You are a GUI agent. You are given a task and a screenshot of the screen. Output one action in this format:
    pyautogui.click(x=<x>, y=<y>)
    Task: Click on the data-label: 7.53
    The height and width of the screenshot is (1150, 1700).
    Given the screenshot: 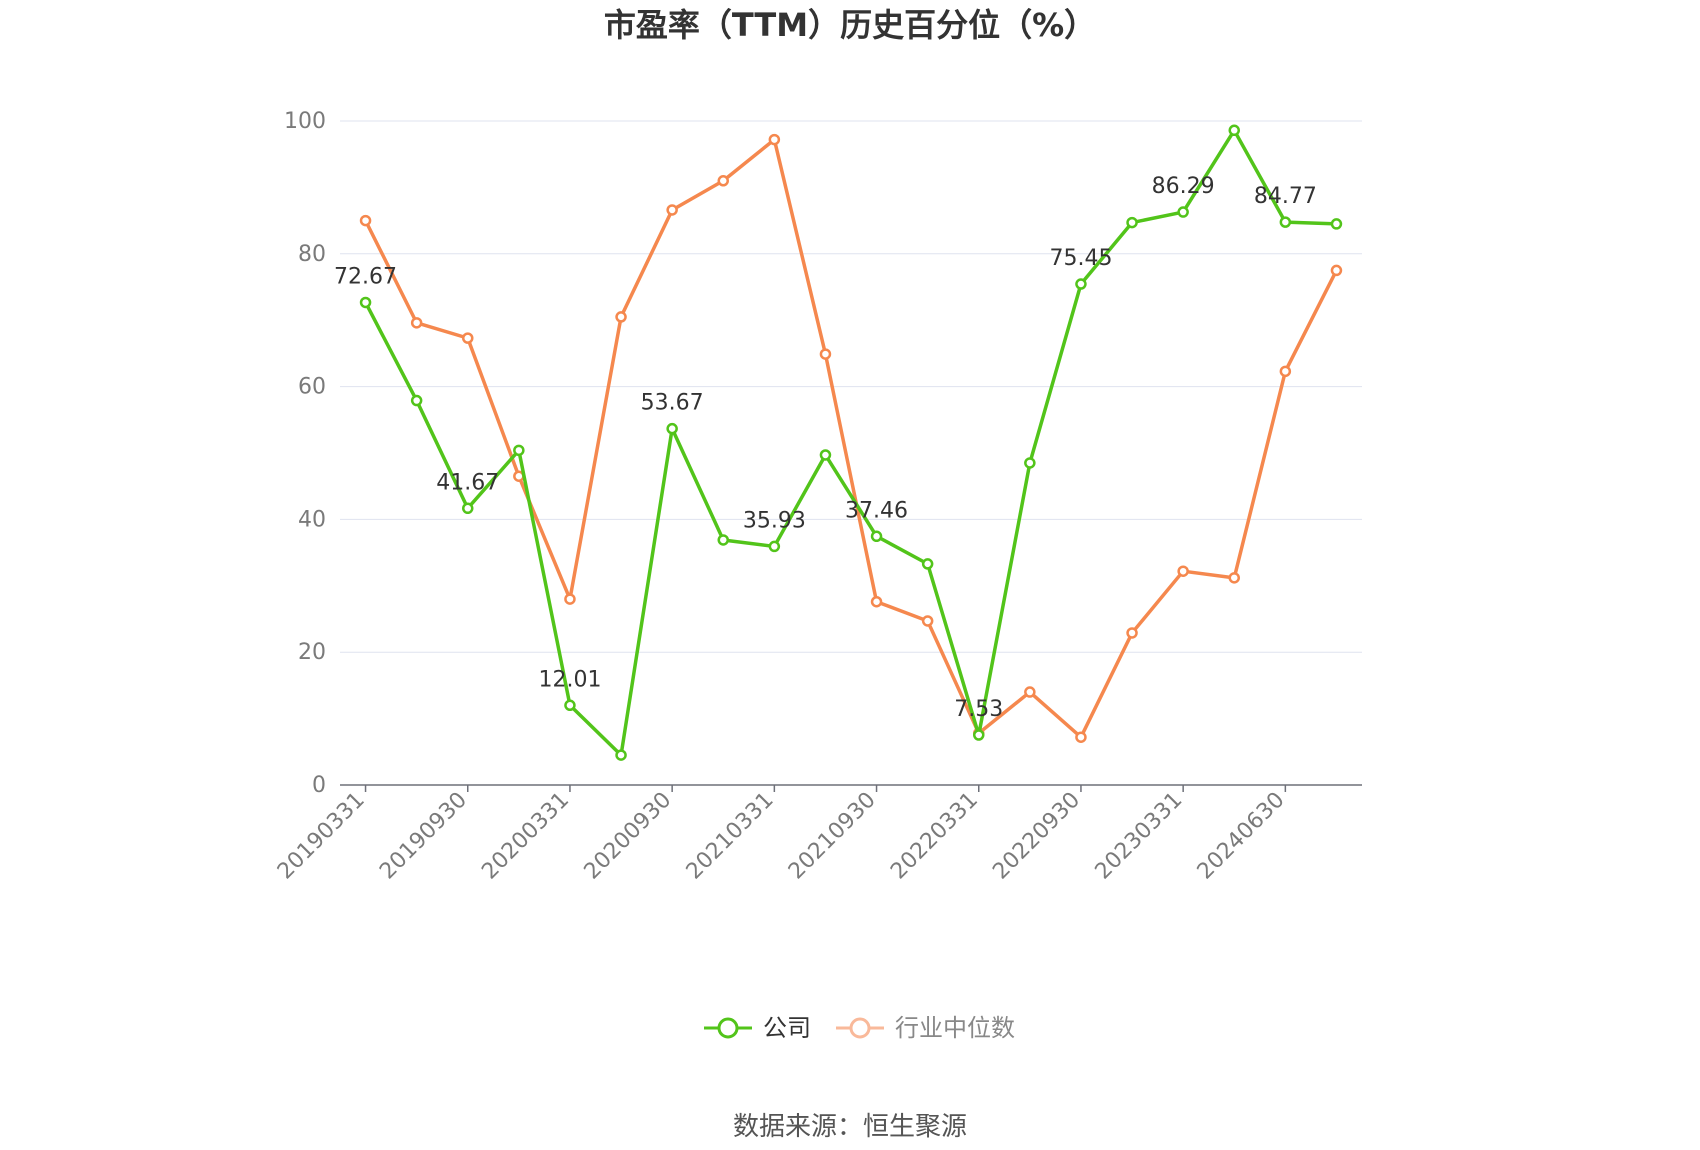 What is the action you would take?
    pyautogui.click(x=978, y=709)
    